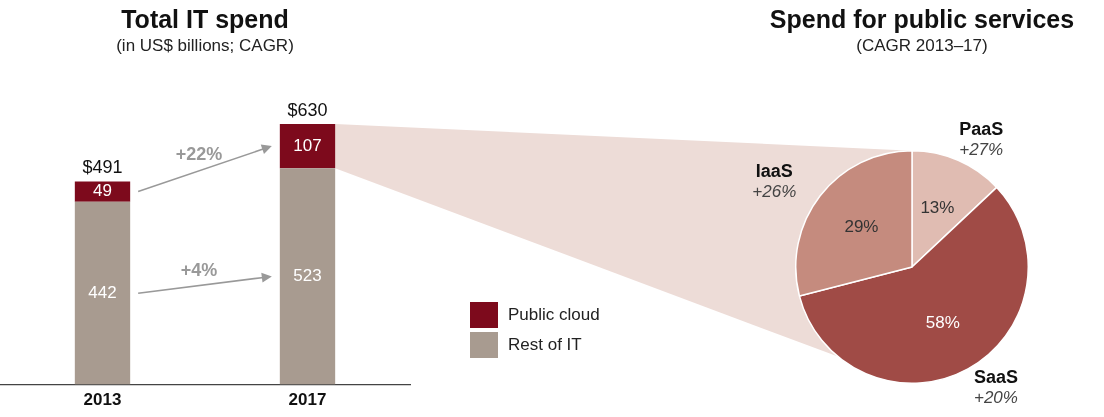 This screenshot has height=417, width=1104. What do you see at coordinates (861, 227) in the screenshot?
I see `data-label: 29%` at bounding box center [861, 227].